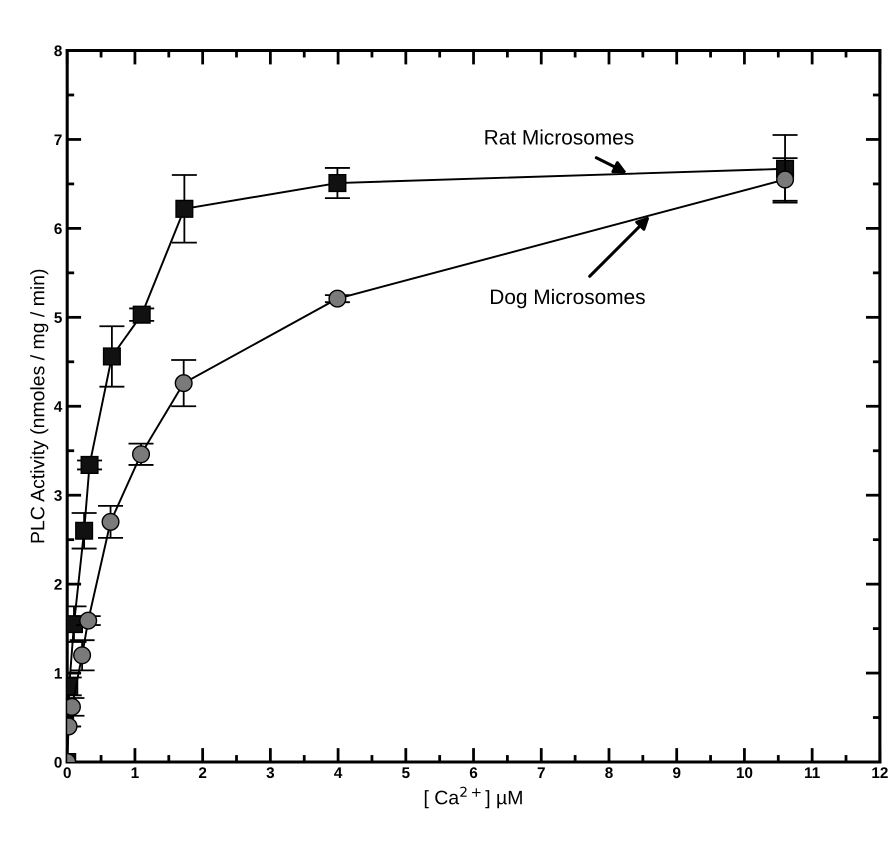  What do you see at coordinates (58, 139) in the screenshot?
I see `y-tick-label: 7` at bounding box center [58, 139].